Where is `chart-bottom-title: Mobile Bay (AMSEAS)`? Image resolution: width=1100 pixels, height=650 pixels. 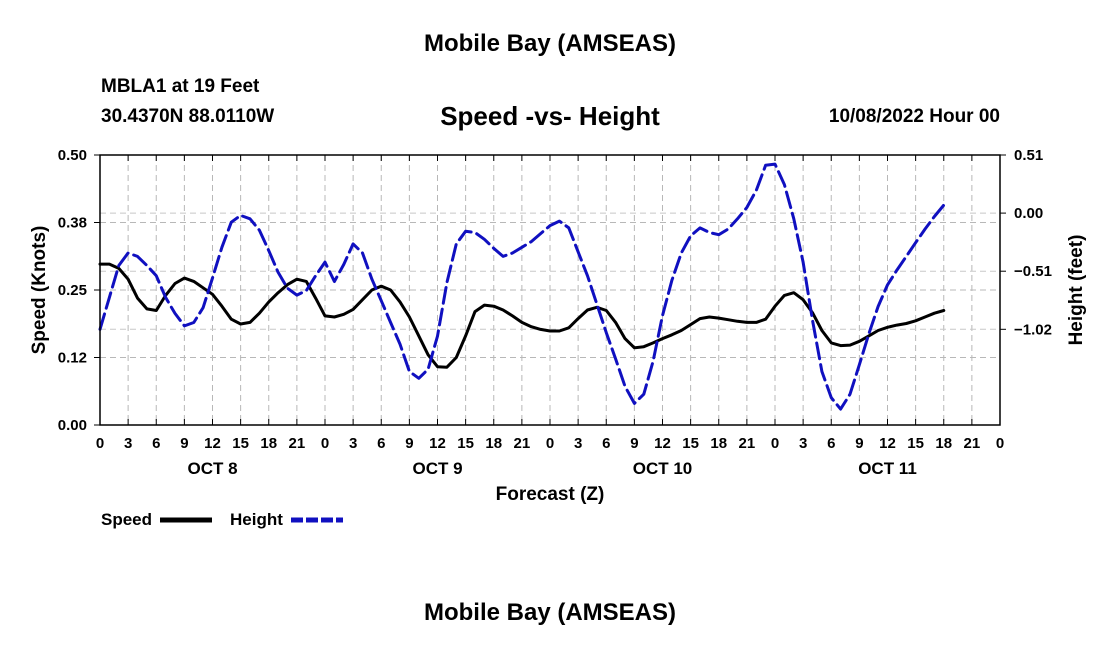
chart-bottom-title: Mobile Bay (AMSEAS) is located at coordinates (550, 612).